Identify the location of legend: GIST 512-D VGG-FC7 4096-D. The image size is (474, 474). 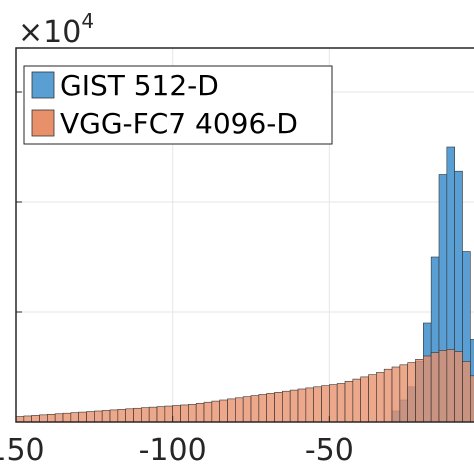
(178, 105).